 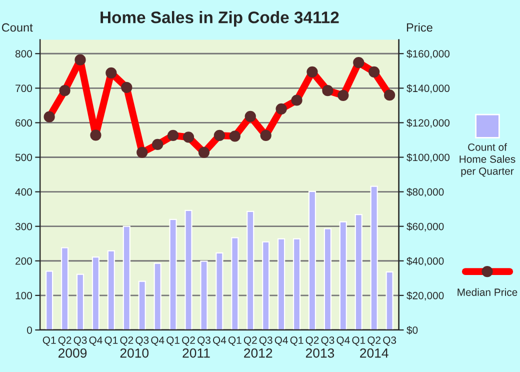 What do you see at coordinates (419, 27) in the screenshot?
I see `y2-axis-title: Price` at bounding box center [419, 27].